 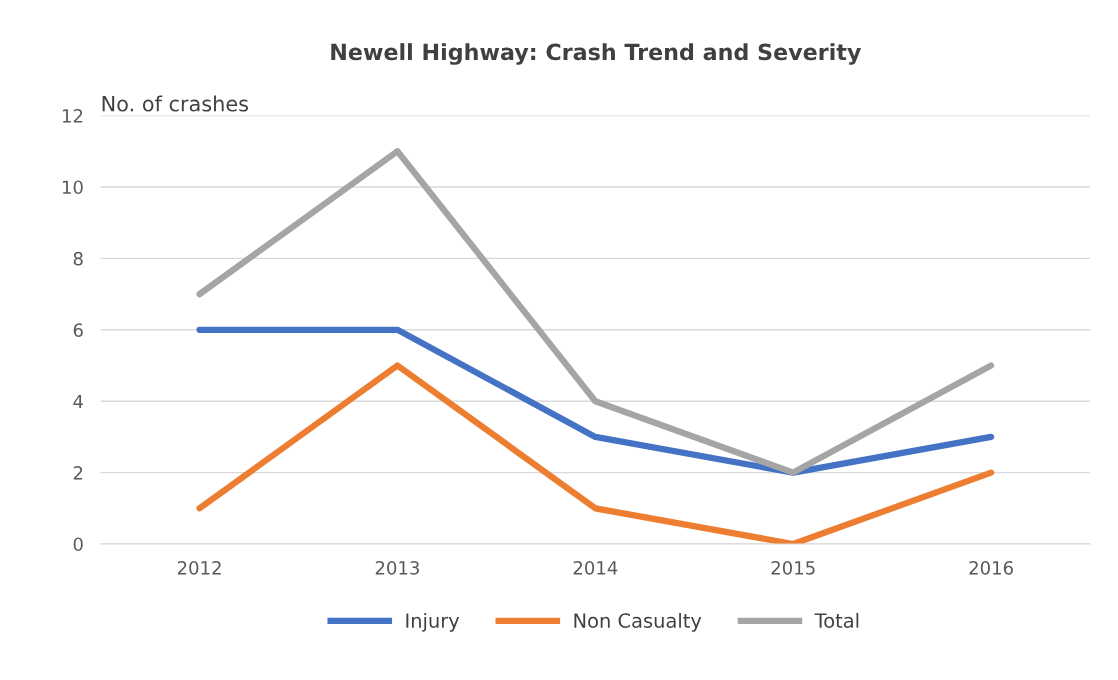 I want to click on y-tick-label: 12, so click(x=72, y=116).